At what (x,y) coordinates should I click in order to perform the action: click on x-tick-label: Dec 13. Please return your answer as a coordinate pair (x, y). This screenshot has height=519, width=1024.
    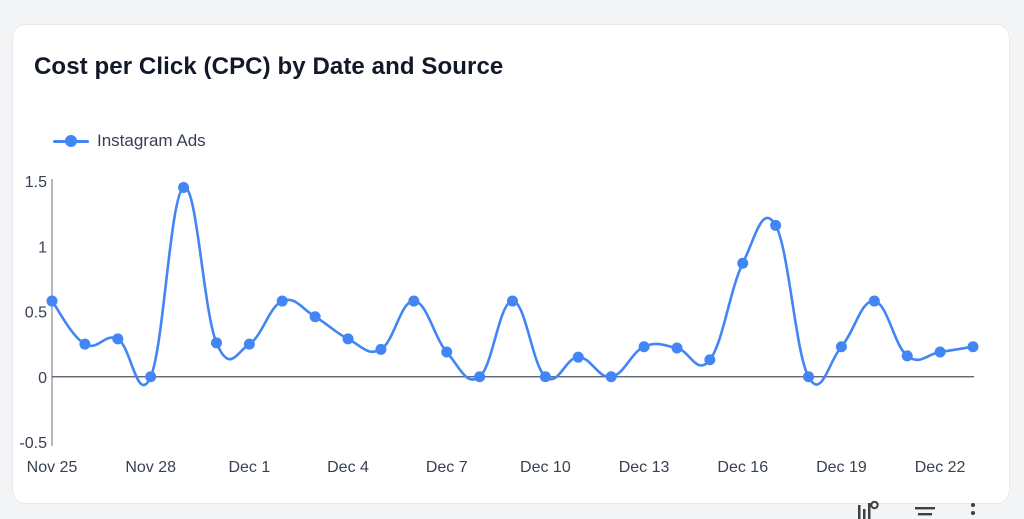
    Looking at the image, I should click on (644, 467).